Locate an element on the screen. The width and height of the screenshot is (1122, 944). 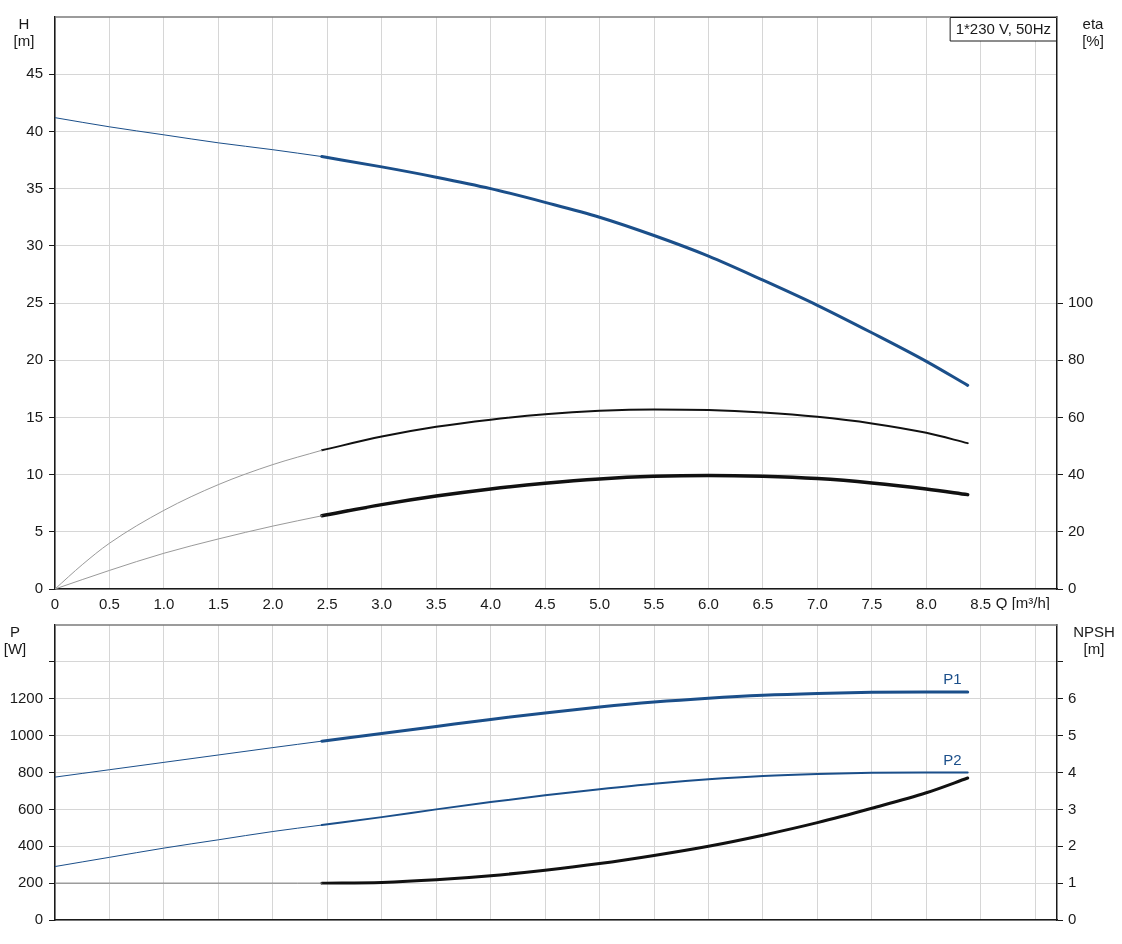
y2-tick-label: 80 is located at coordinates (1076, 359).